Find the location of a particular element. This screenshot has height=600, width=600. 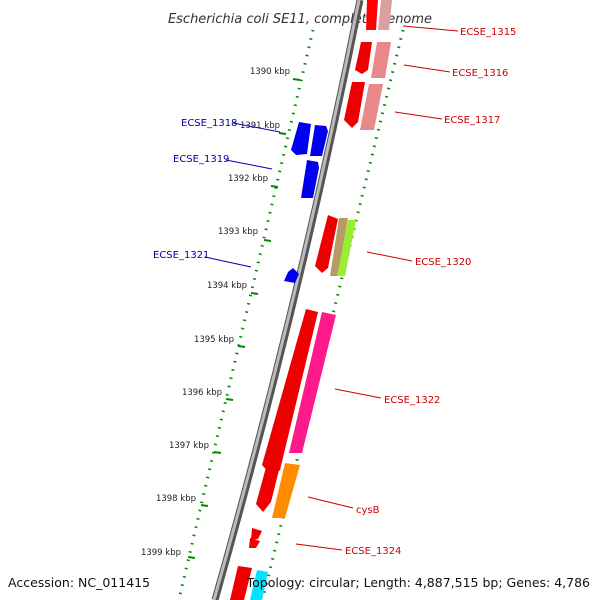

label-ecse-1319: ECSE_1319 is located at coordinates (201, 159).